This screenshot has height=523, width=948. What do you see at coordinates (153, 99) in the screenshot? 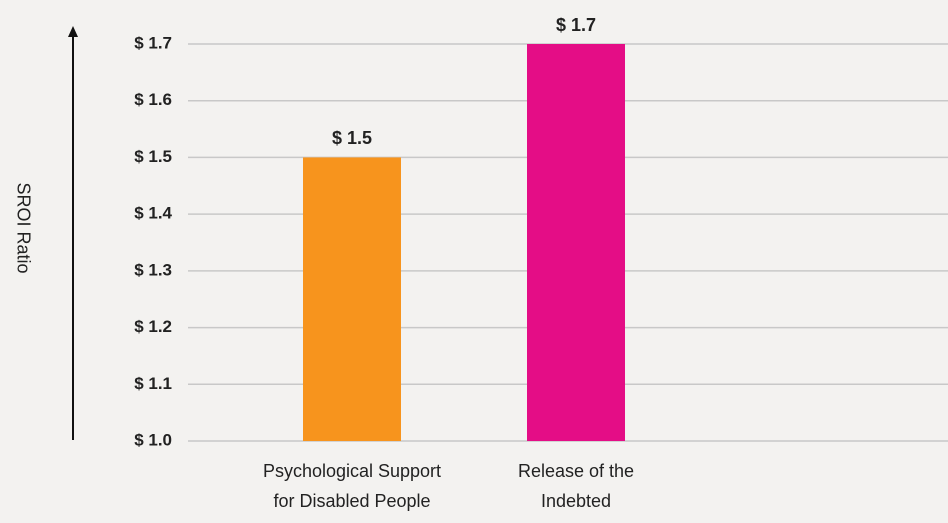
I see `y-tick-label: $ 1.6` at bounding box center [153, 99].